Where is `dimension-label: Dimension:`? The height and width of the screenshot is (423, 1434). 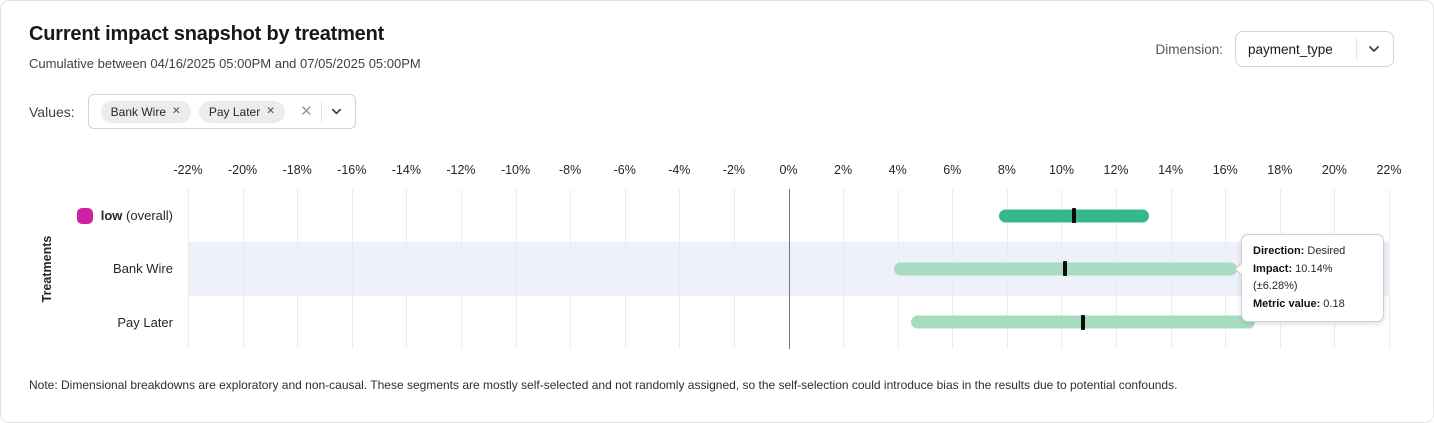 dimension-label: Dimension: is located at coordinates (1189, 49).